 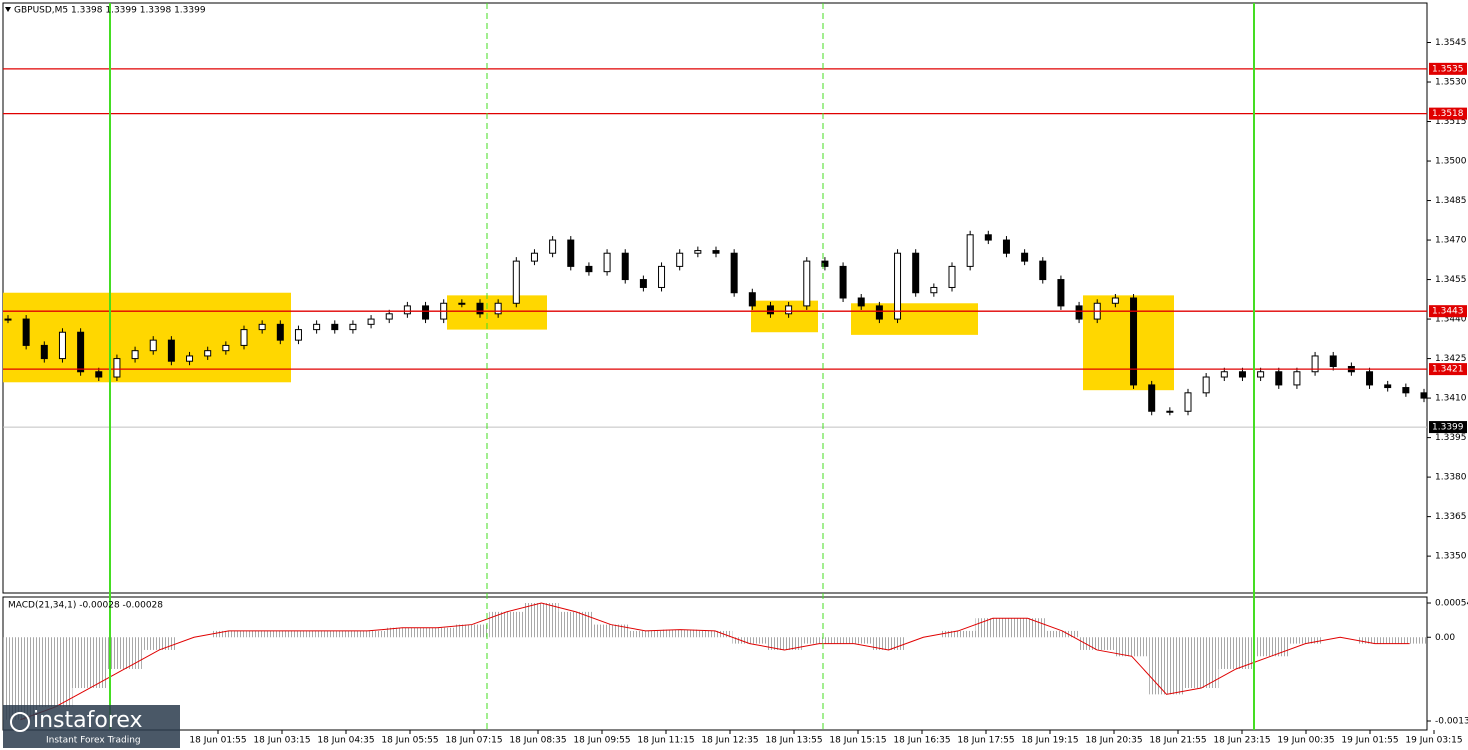 I want to click on current-price-tag, so click(x=1448, y=427).